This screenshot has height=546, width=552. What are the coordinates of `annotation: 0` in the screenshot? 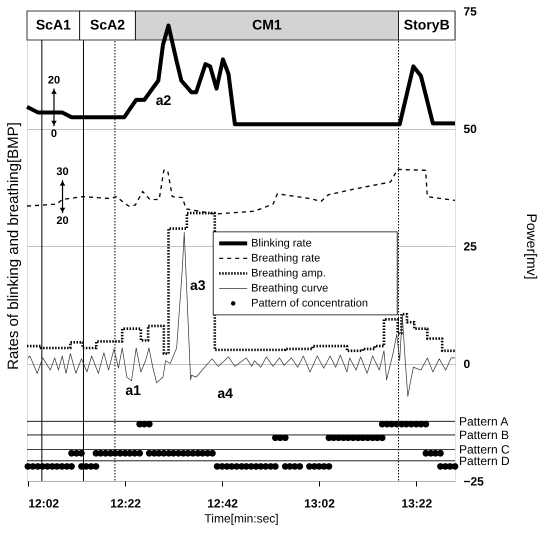 It's located at (54, 134).